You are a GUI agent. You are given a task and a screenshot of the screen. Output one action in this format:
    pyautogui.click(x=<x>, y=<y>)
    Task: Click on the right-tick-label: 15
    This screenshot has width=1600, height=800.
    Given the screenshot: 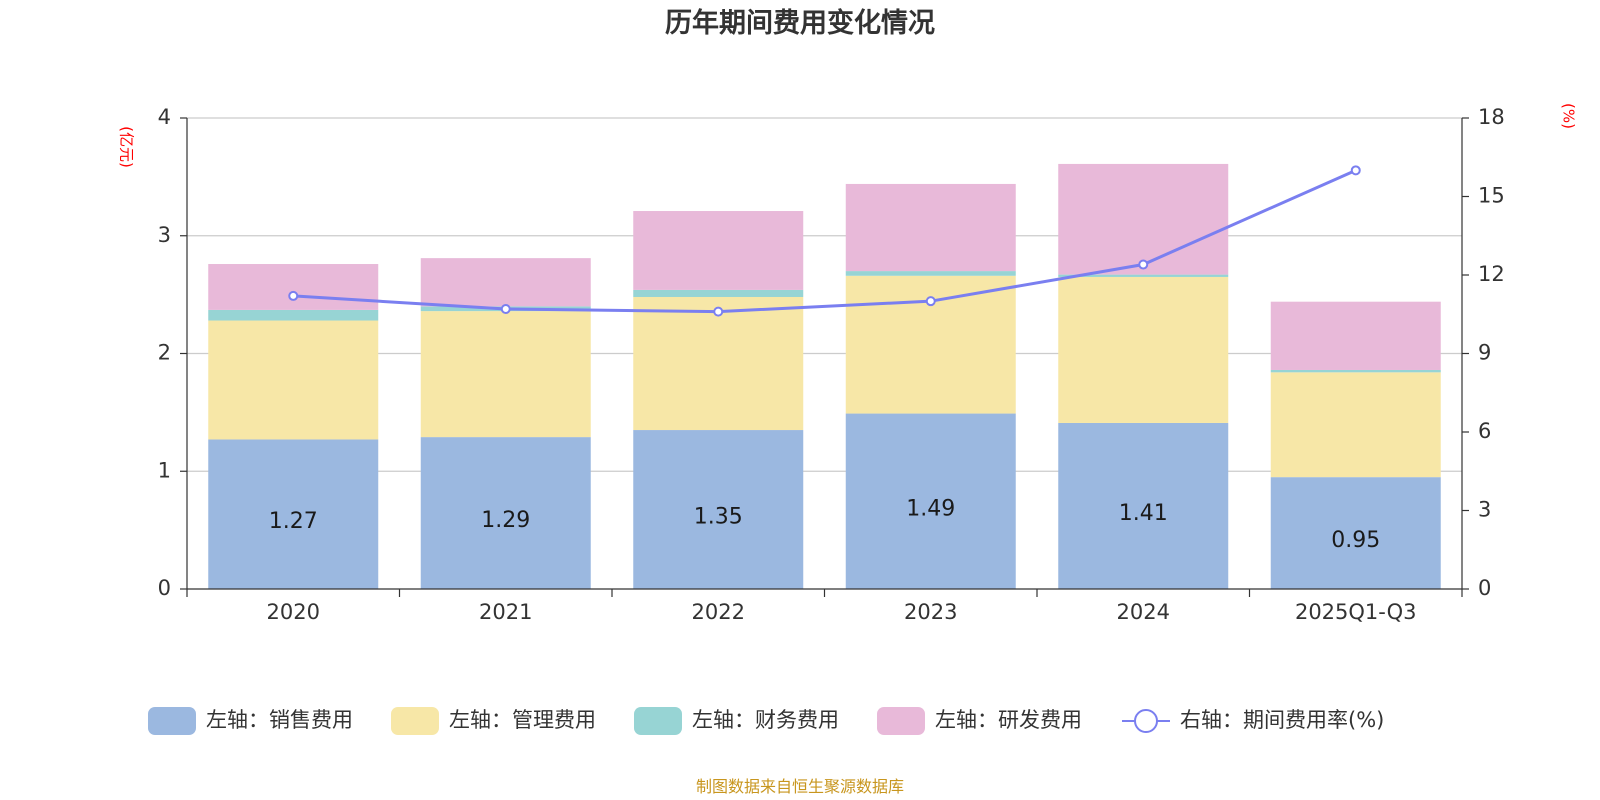 What is the action you would take?
    pyautogui.click(x=1491, y=196)
    